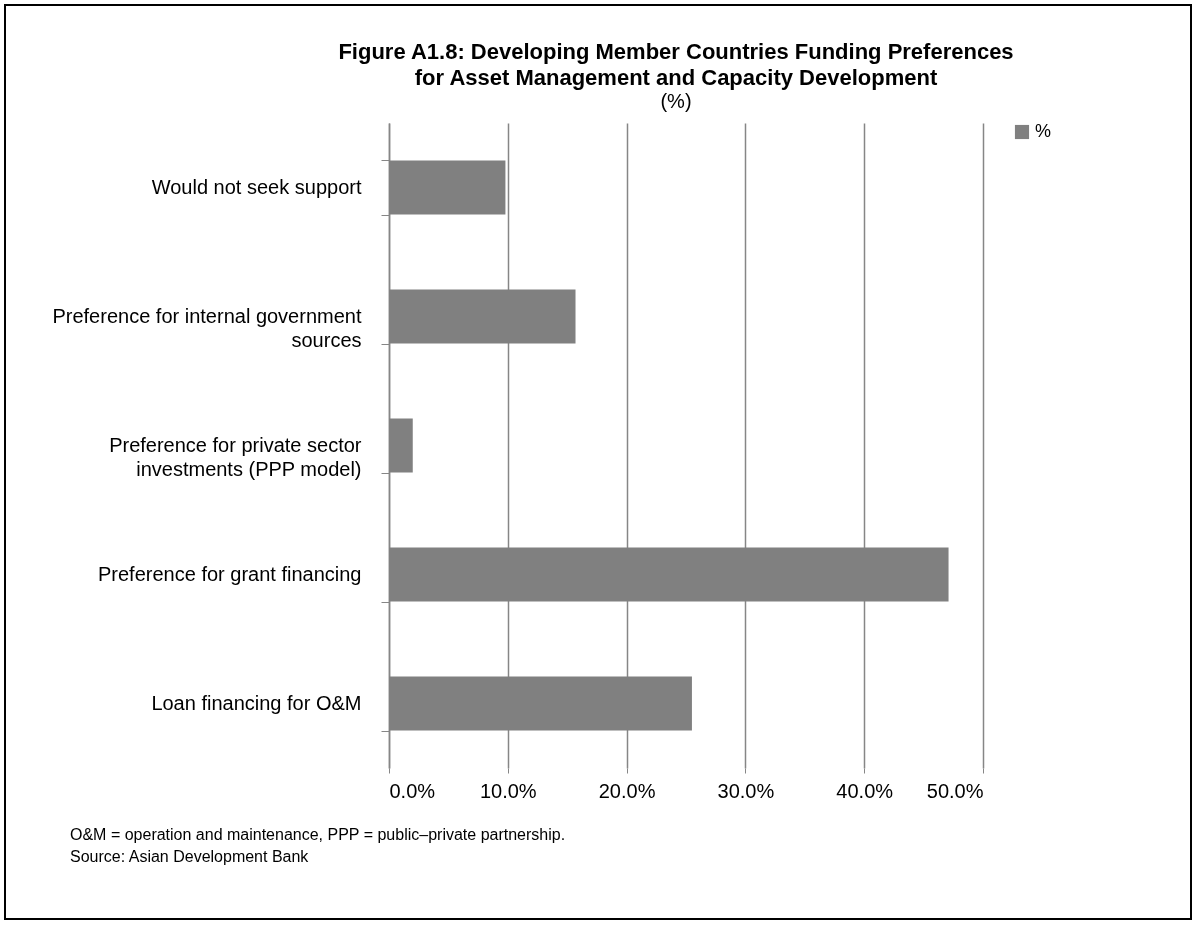 This screenshot has height=930, width=1201. I want to click on y-tick-label: Loan financing for O&M, so click(256, 703).